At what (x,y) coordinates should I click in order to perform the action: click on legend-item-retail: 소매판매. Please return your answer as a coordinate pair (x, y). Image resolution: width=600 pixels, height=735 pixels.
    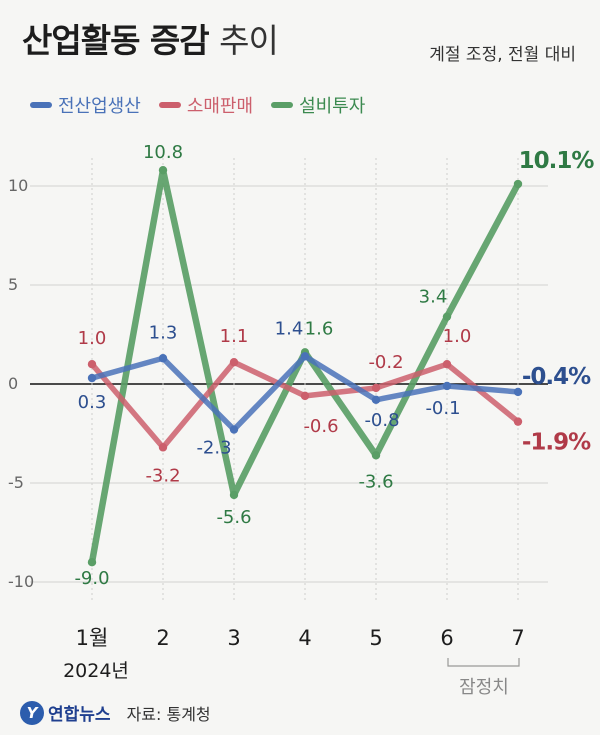
    Looking at the image, I should click on (206, 105).